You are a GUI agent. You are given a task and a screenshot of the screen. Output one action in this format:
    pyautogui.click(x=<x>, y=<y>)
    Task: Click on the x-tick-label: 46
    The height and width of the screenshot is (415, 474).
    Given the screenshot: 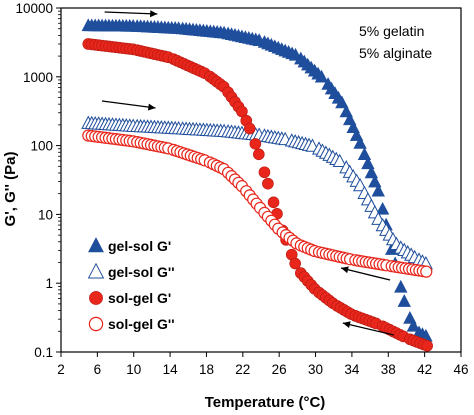 What is the action you would take?
    pyautogui.click(x=460, y=369)
    